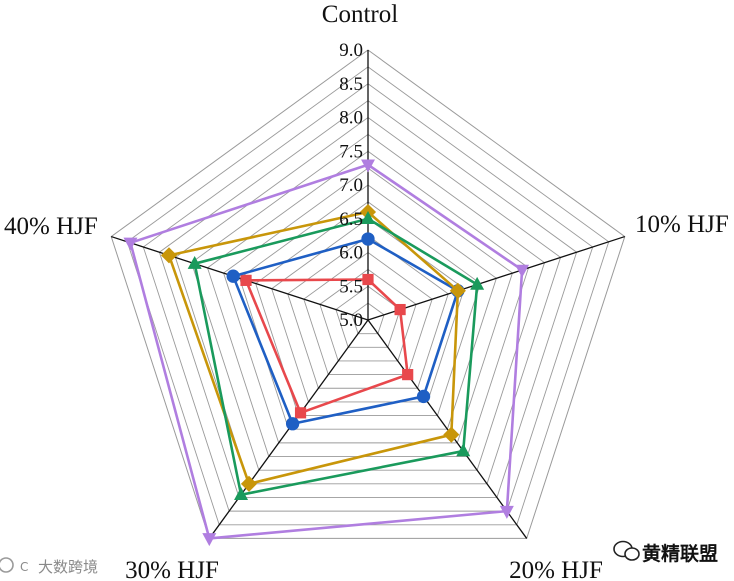 This screenshot has width=734, height=581. What do you see at coordinates (351, 286) in the screenshot?
I see `tick-label-1: 5.5` at bounding box center [351, 286].